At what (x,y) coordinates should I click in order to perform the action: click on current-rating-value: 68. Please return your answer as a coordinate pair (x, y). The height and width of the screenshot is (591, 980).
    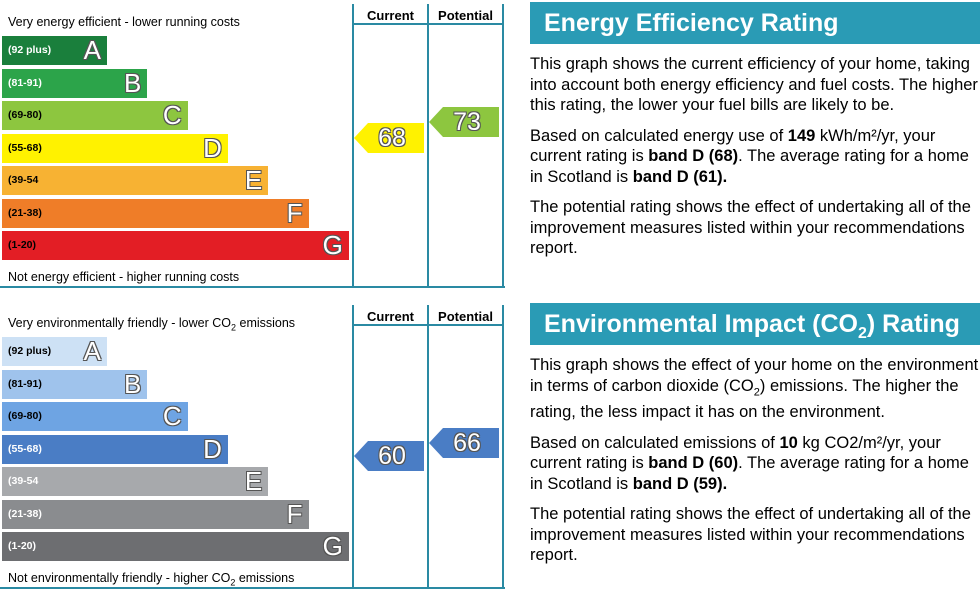
    Looking at the image, I should click on (392, 138).